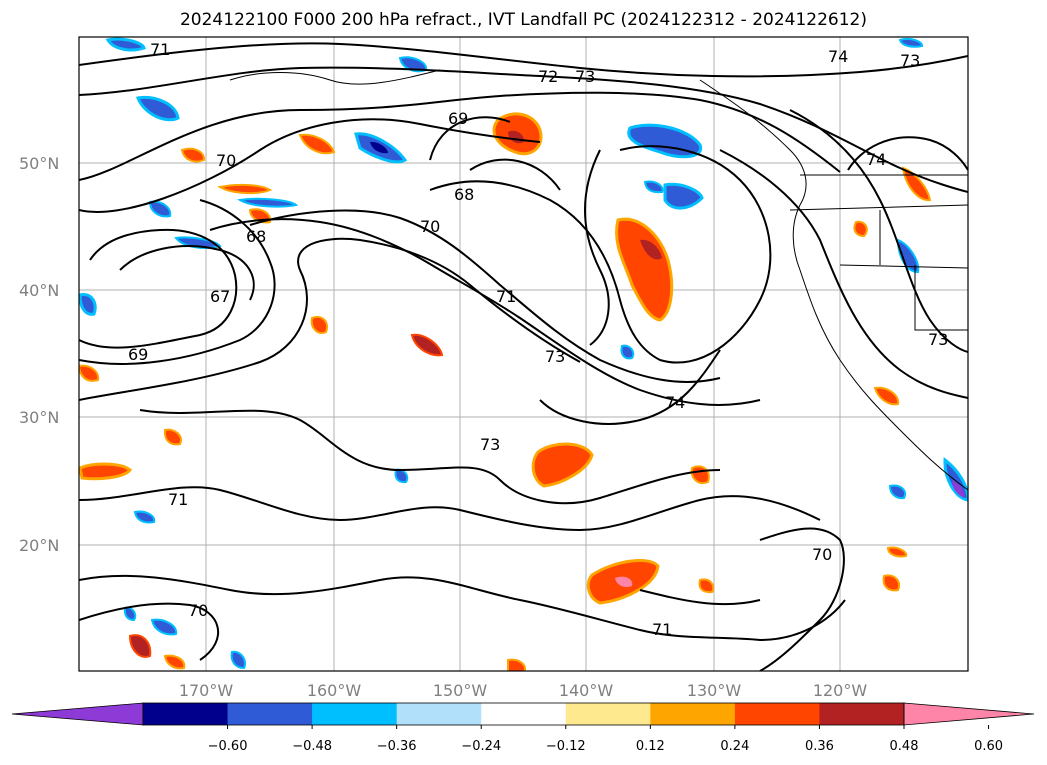  I want to click on contour-label: 67, so click(220, 296).